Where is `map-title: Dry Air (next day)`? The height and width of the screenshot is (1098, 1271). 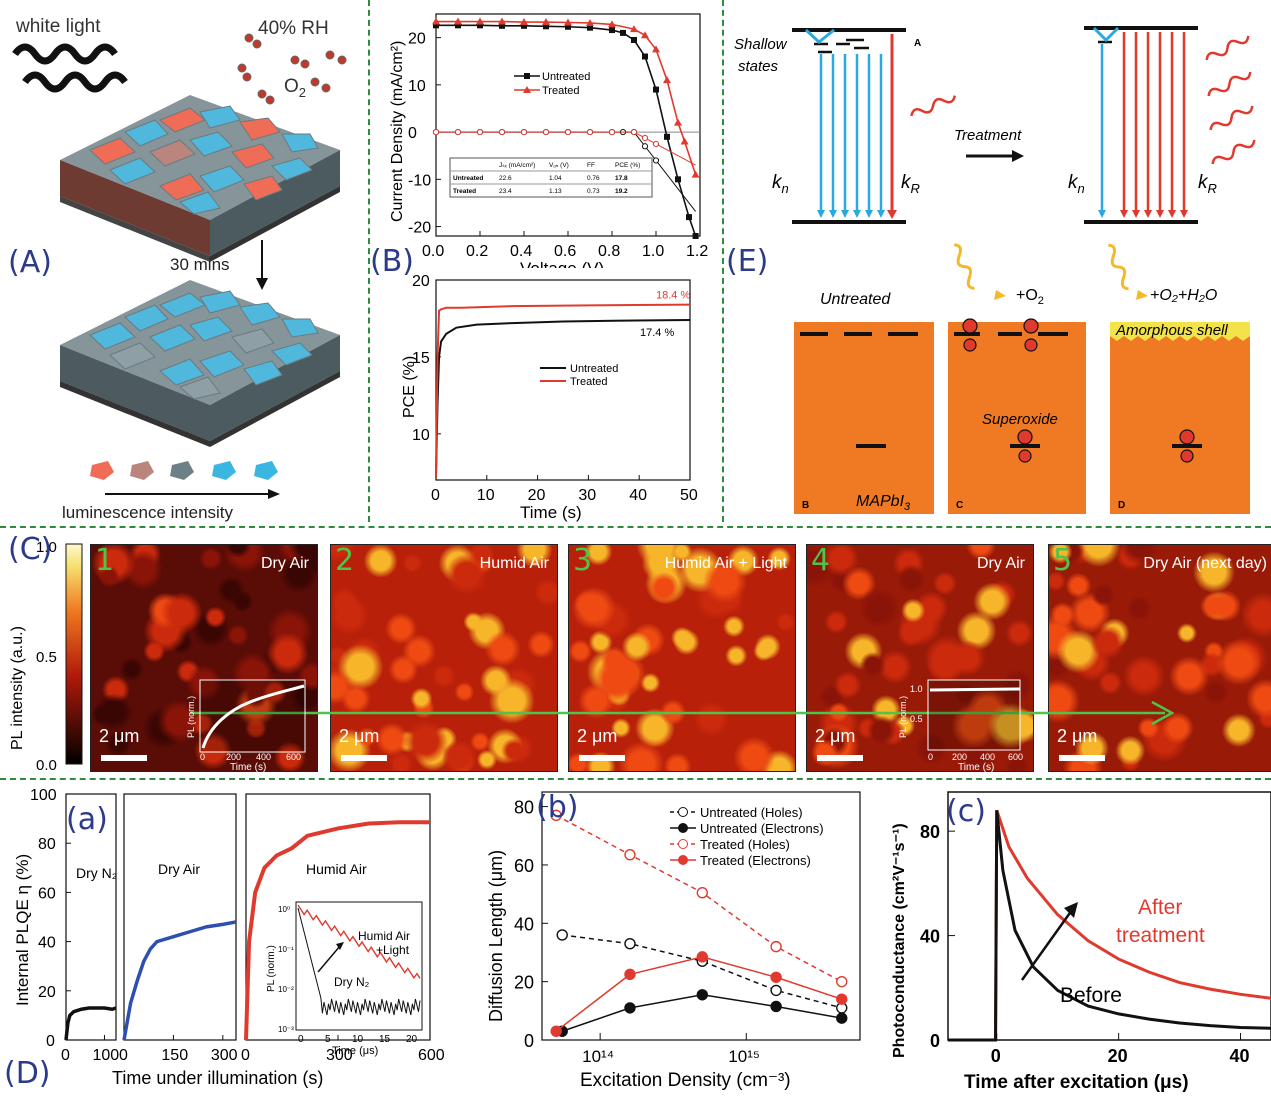
map-title: Dry Air (next day) is located at coordinates (1205, 563).